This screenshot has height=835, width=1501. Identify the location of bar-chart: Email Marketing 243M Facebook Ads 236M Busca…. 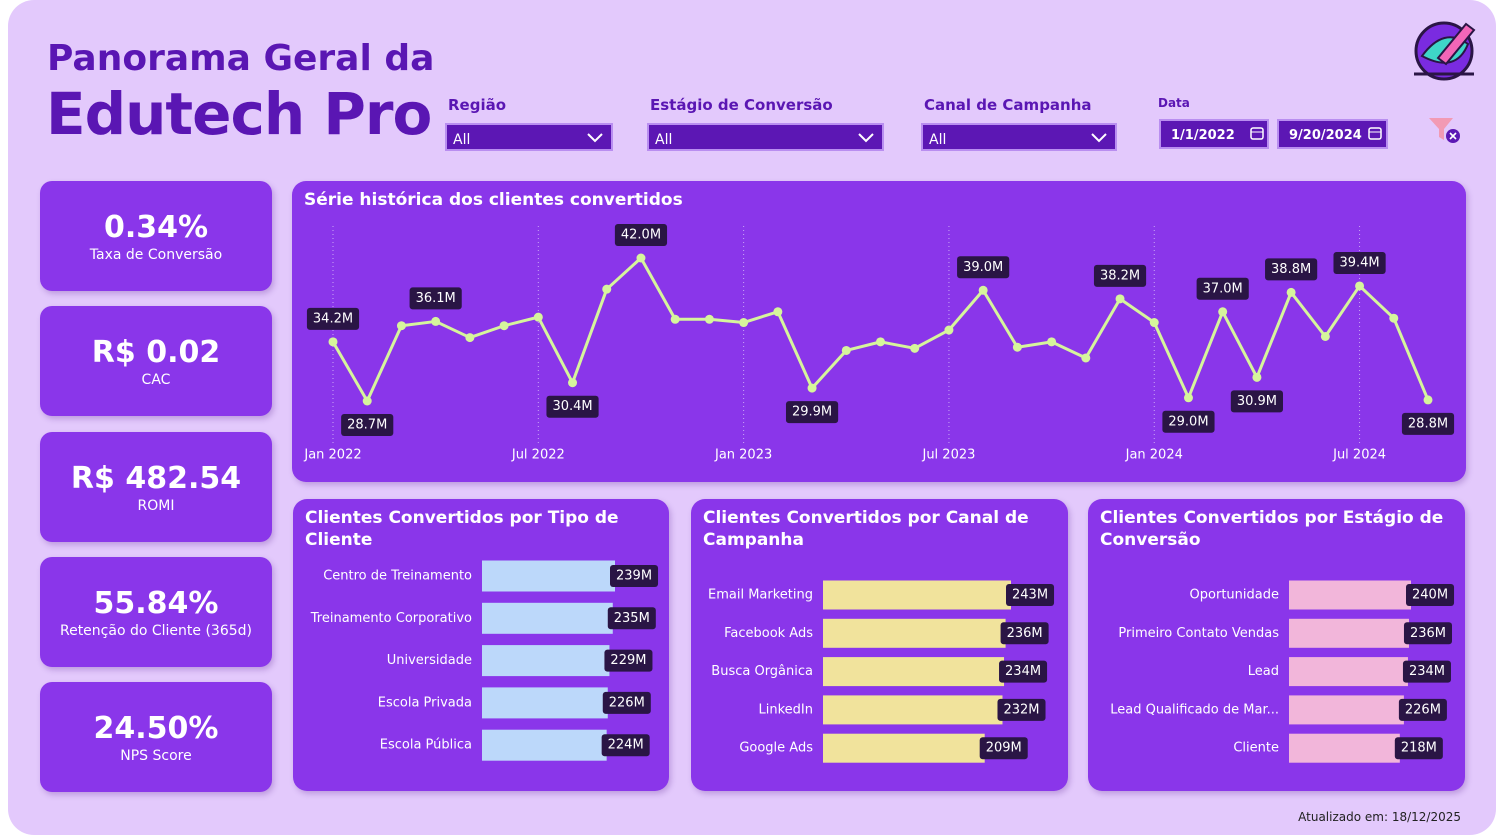
(881, 671).